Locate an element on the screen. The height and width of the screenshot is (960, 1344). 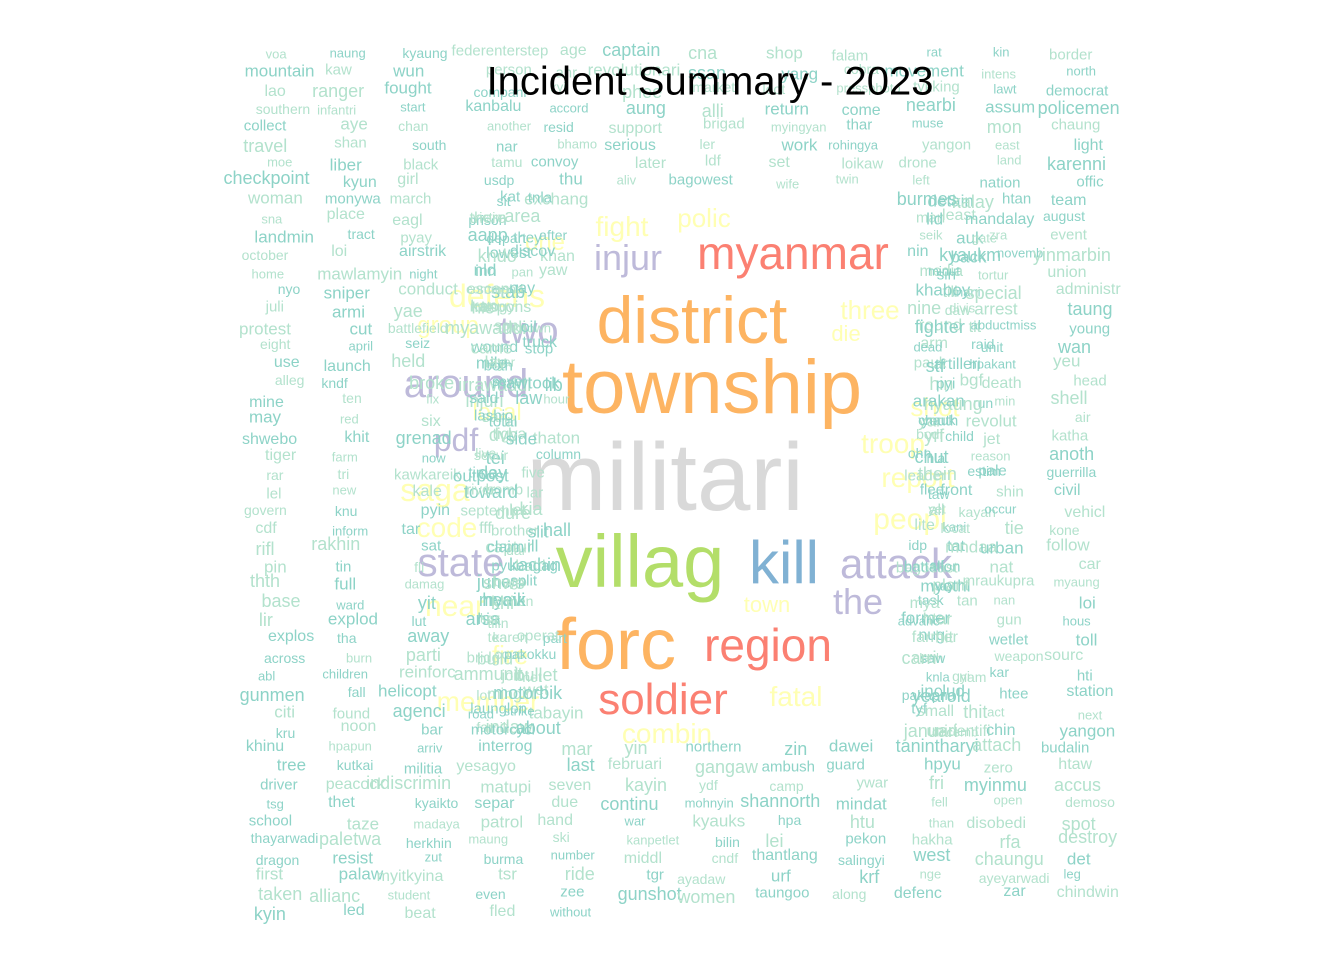
word: attack is located at coordinates (896, 563).